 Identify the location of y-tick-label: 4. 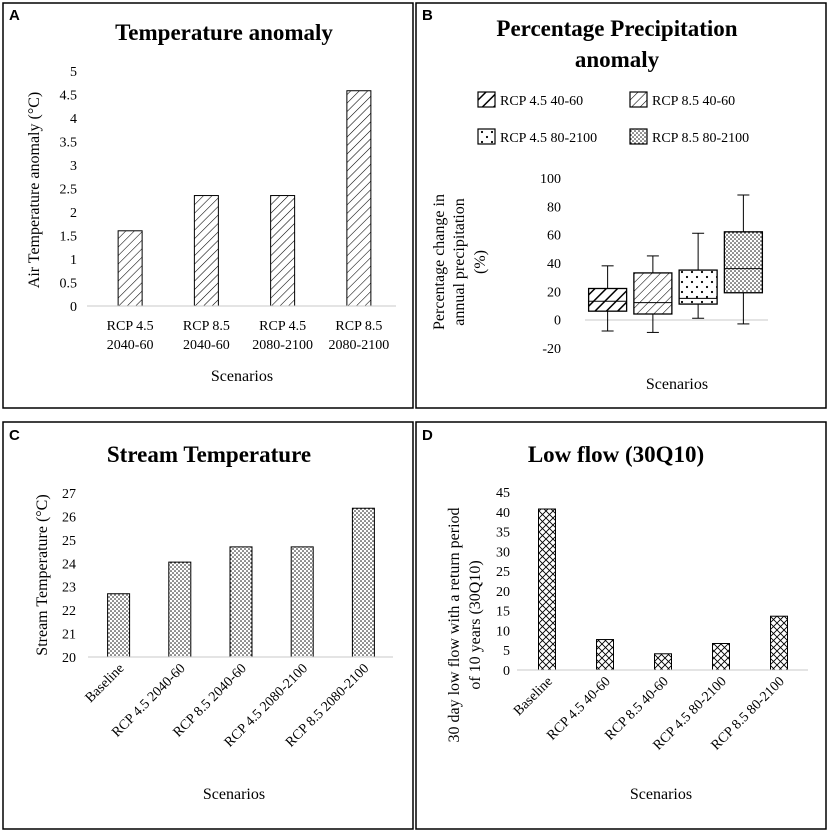
(73, 119).